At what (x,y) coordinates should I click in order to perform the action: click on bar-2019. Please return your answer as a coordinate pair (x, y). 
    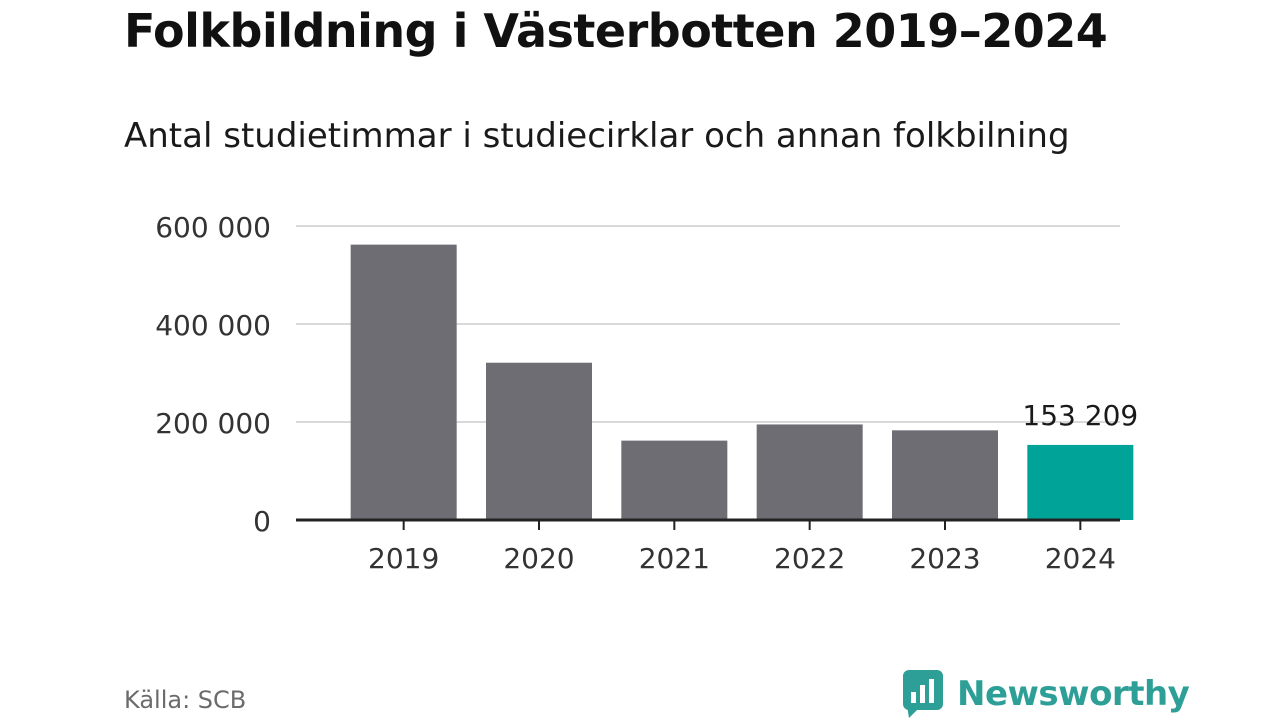
    Looking at the image, I should click on (403, 382).